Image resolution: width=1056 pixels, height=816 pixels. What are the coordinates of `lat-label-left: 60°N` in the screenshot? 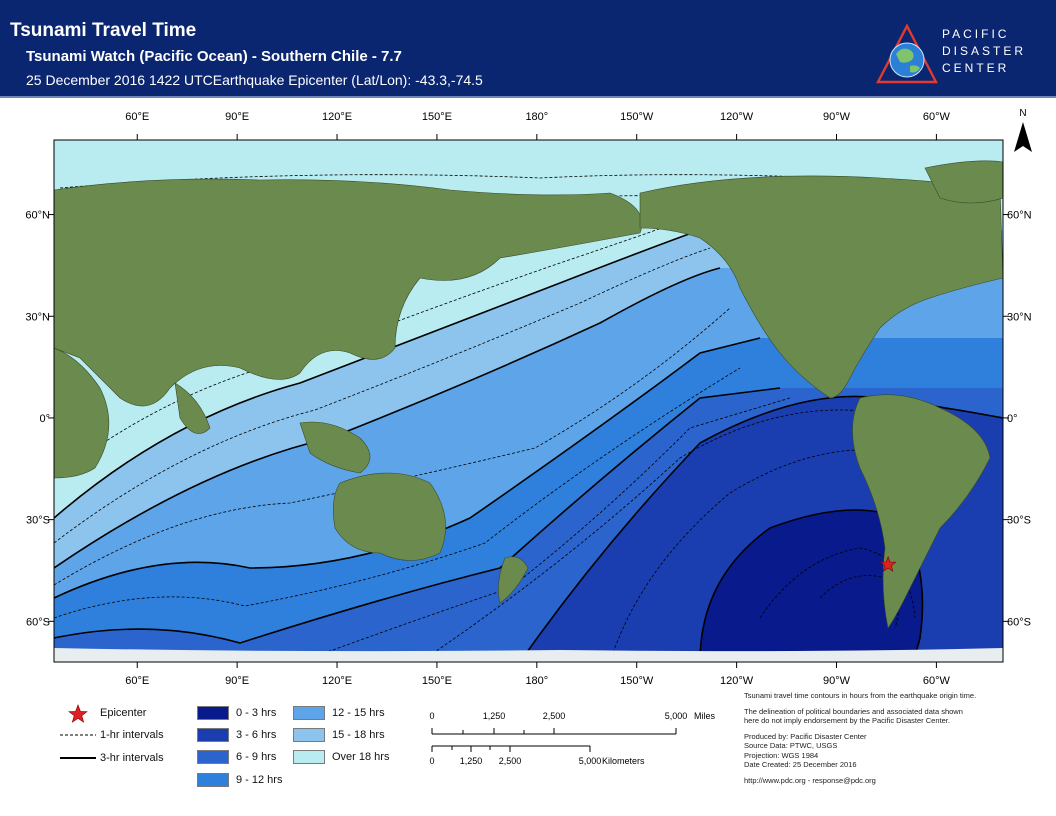 It's located at (37, 216).